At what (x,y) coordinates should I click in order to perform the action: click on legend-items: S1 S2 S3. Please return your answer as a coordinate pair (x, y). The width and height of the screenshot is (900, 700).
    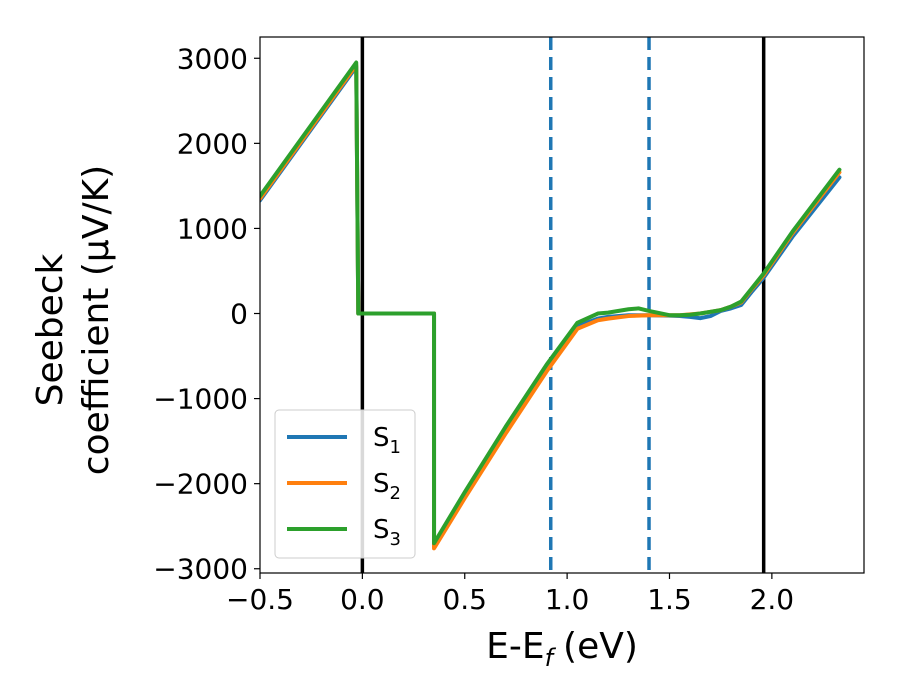
    Looking at the image, I should click on (344, 486).